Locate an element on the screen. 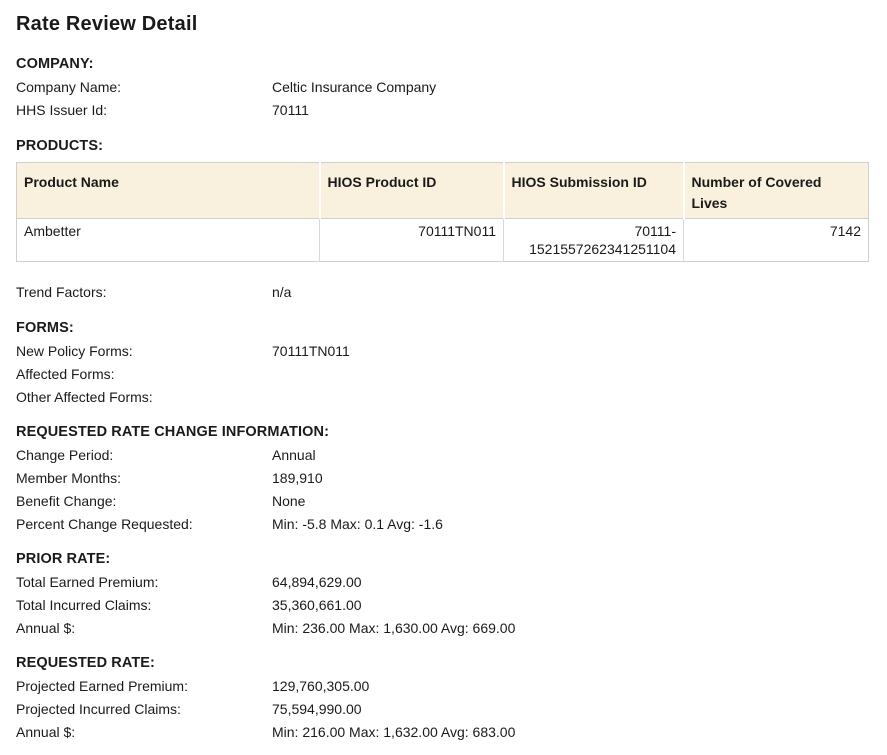 Image resolution: width=887 pixels, height=755 pixels. field-row-benefit-change: Benefit Change: None is located at coordinates (443, 501).